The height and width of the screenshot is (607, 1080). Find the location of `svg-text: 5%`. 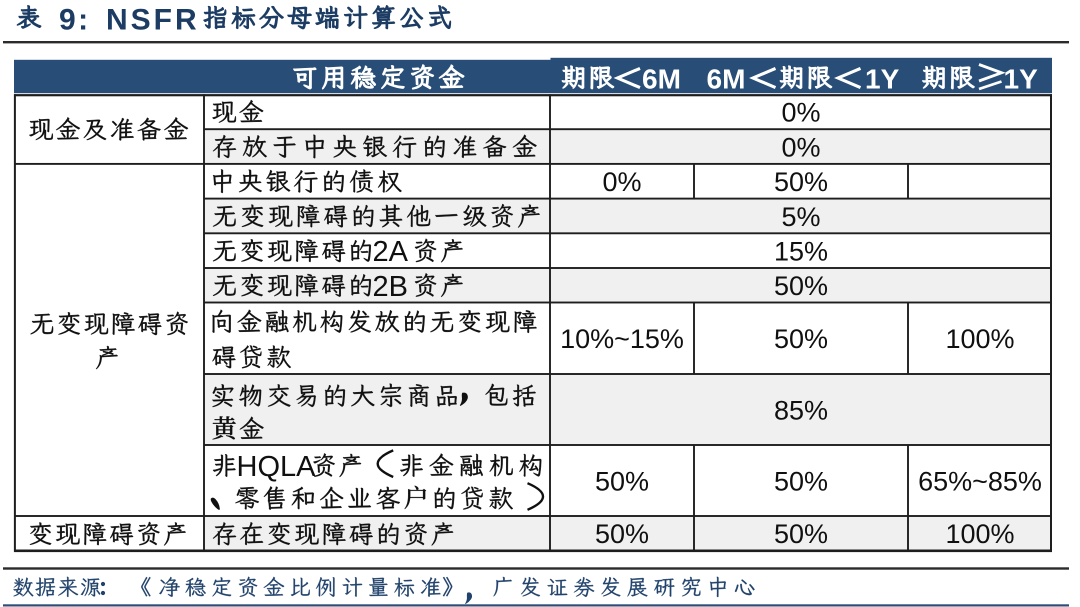

svg-text: 5% is located at coordinates (800, 217).